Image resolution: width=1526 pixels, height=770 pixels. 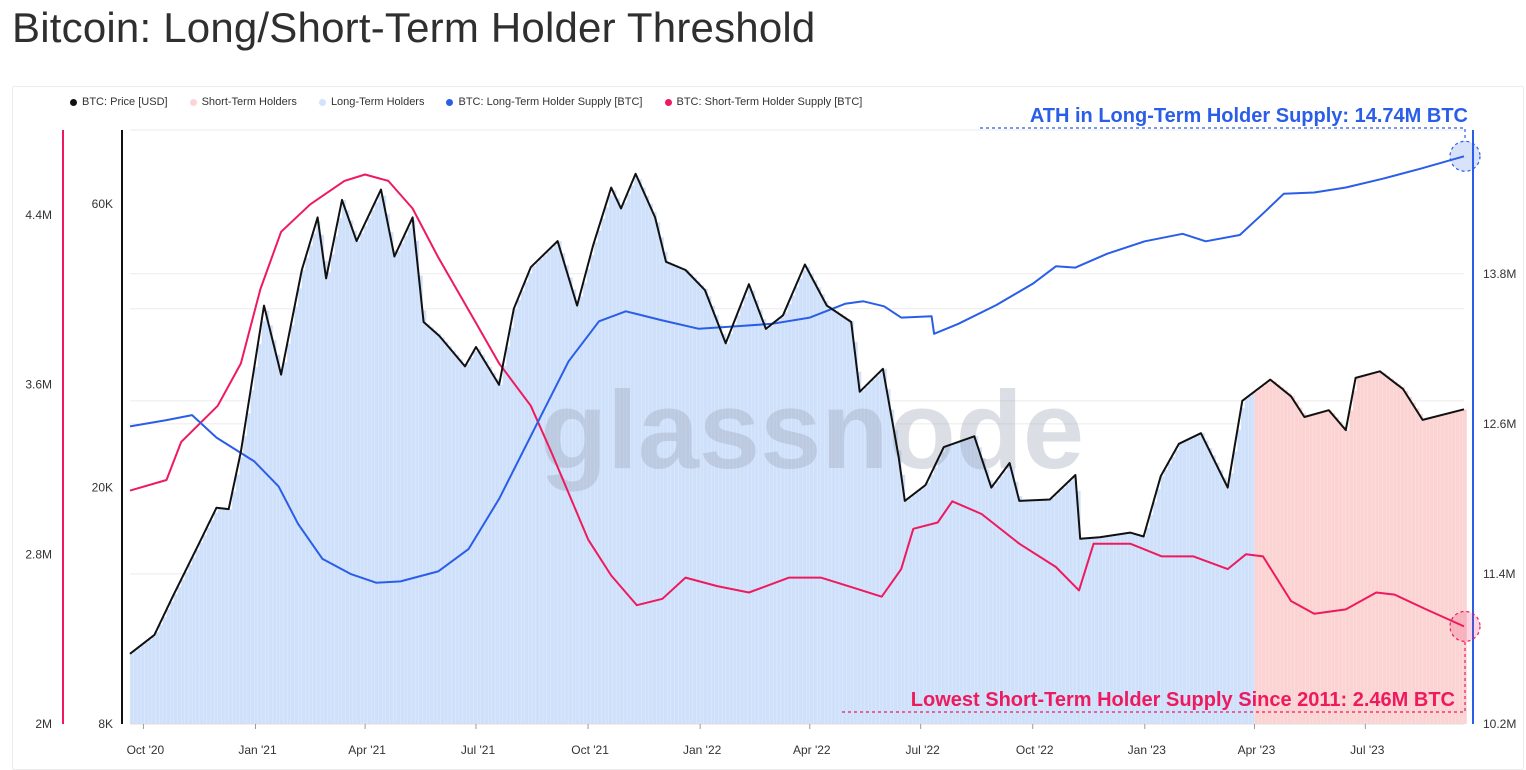 What do you see at coordinates (1257, 750) in the screenshot?
I see `x-tick-label: Apr '23` at bounding box center [1257, 750].